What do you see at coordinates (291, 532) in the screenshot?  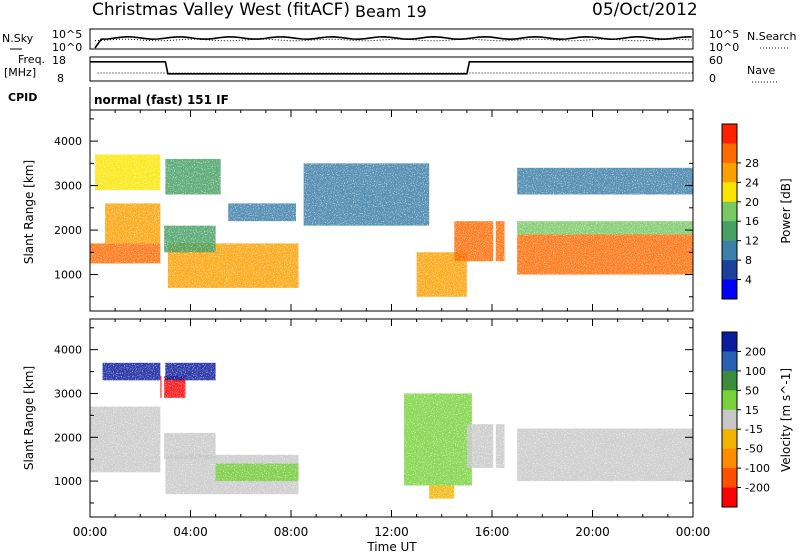 I see `xtick-label: 08:00` at bounding box center [291, 532].